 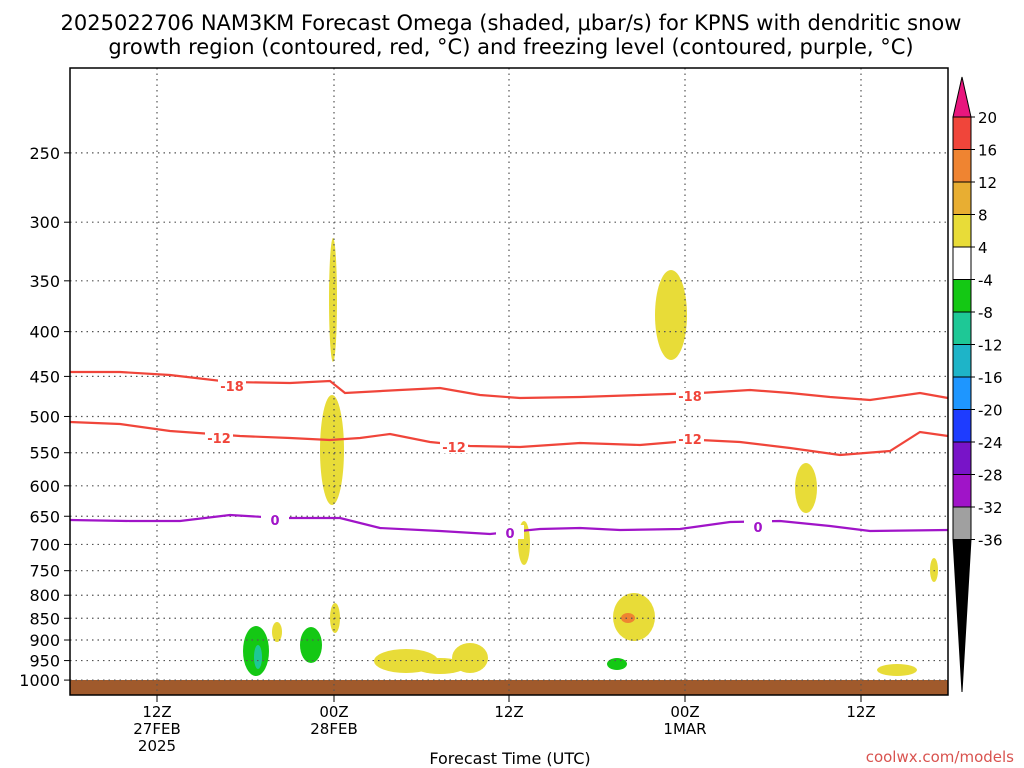 What do you see at coordinates (39, 680) in the screenshot?
I see `y-tick-label: 1000` at bounding box center [39, 680].